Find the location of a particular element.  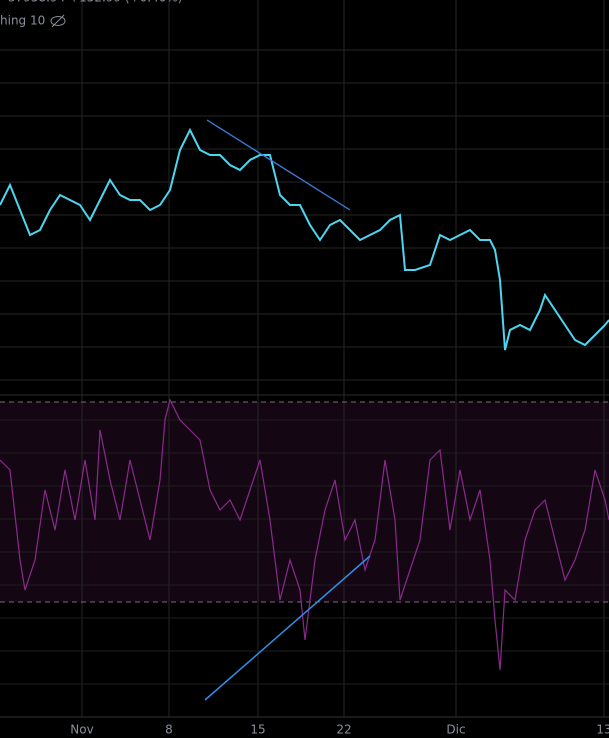

time-label: Nov is located at coordinates (81, 730).